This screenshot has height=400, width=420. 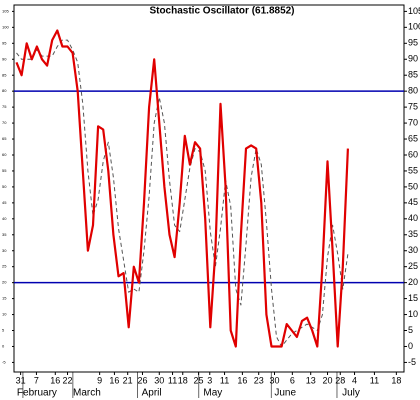 I want to click on y-tick-label: 85, so click(x=413, y=75).